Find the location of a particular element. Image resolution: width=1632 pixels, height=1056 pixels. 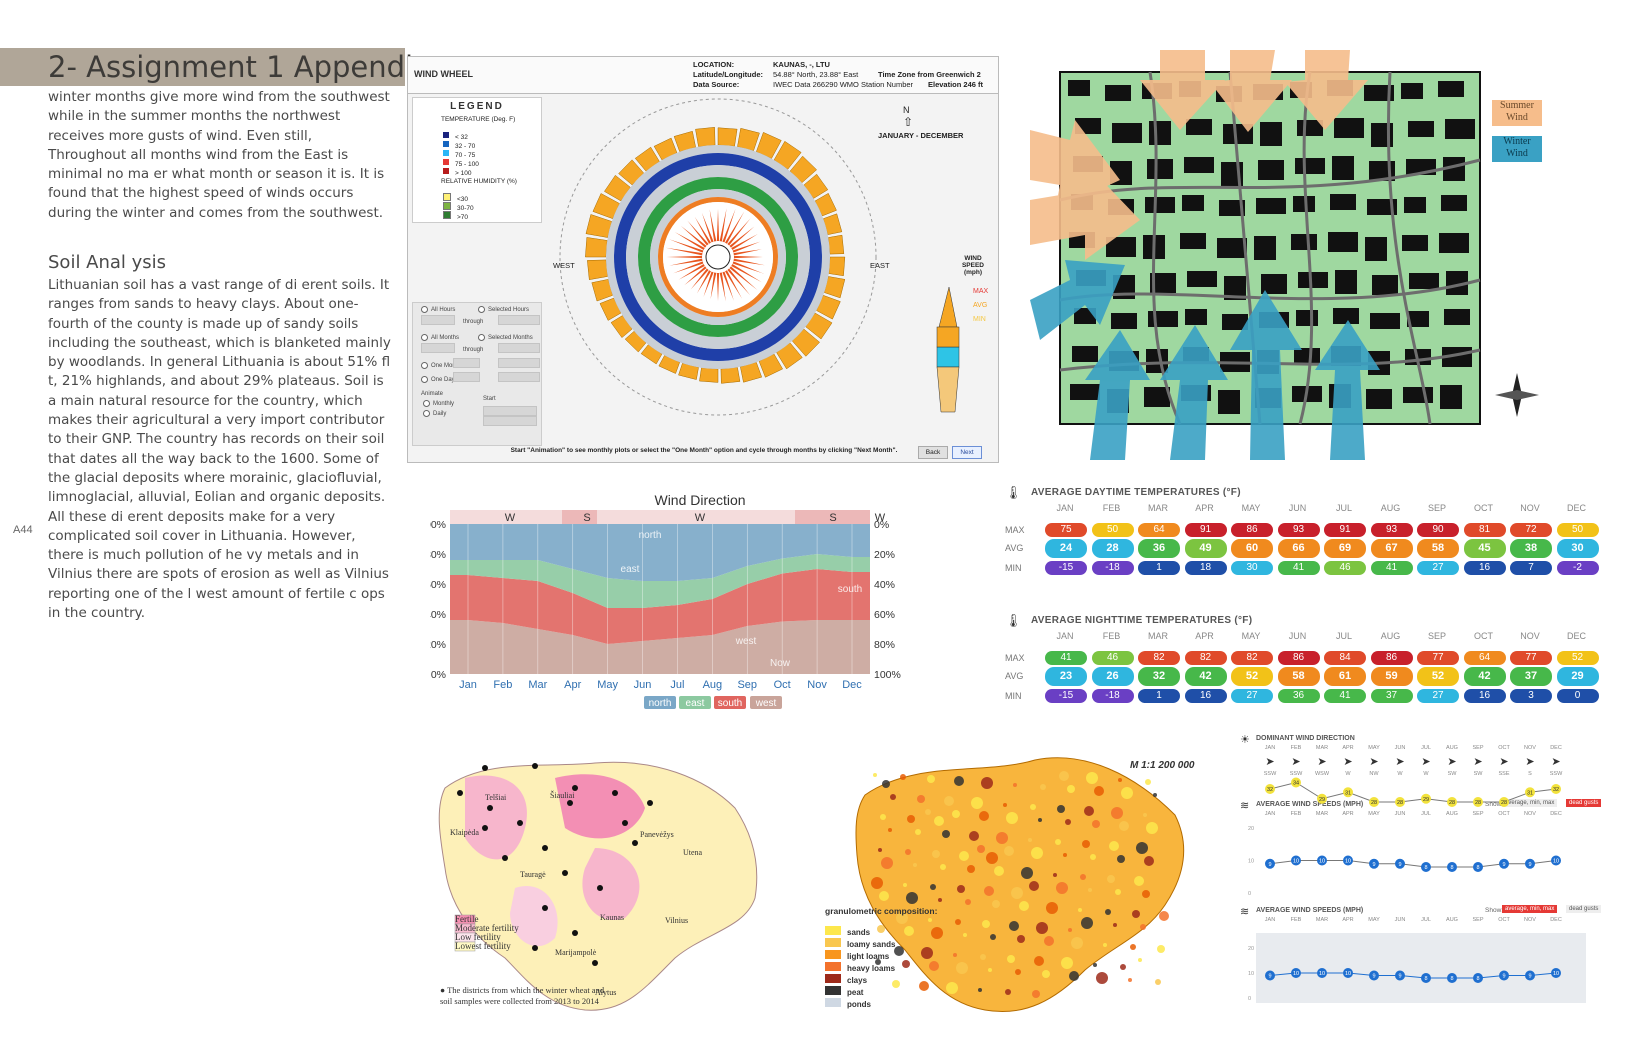

temp-min-cell: -2 is located at coordinates (1577, 568).